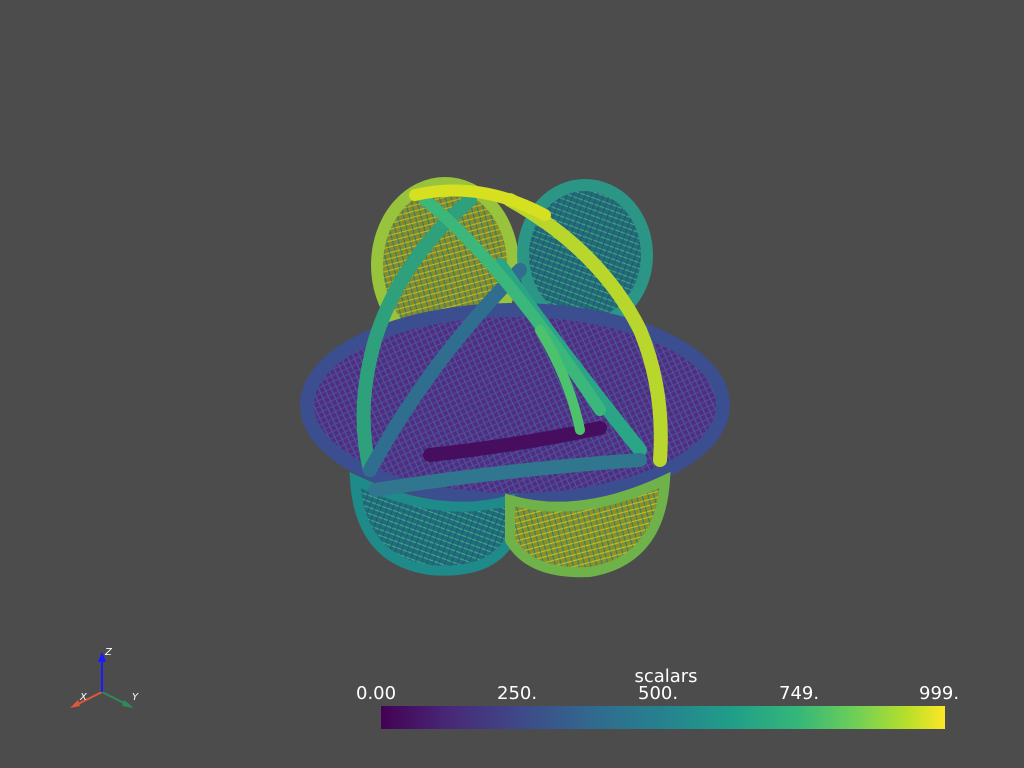  I want to click on scalar-bar-tick: 749., so click(799, 693).